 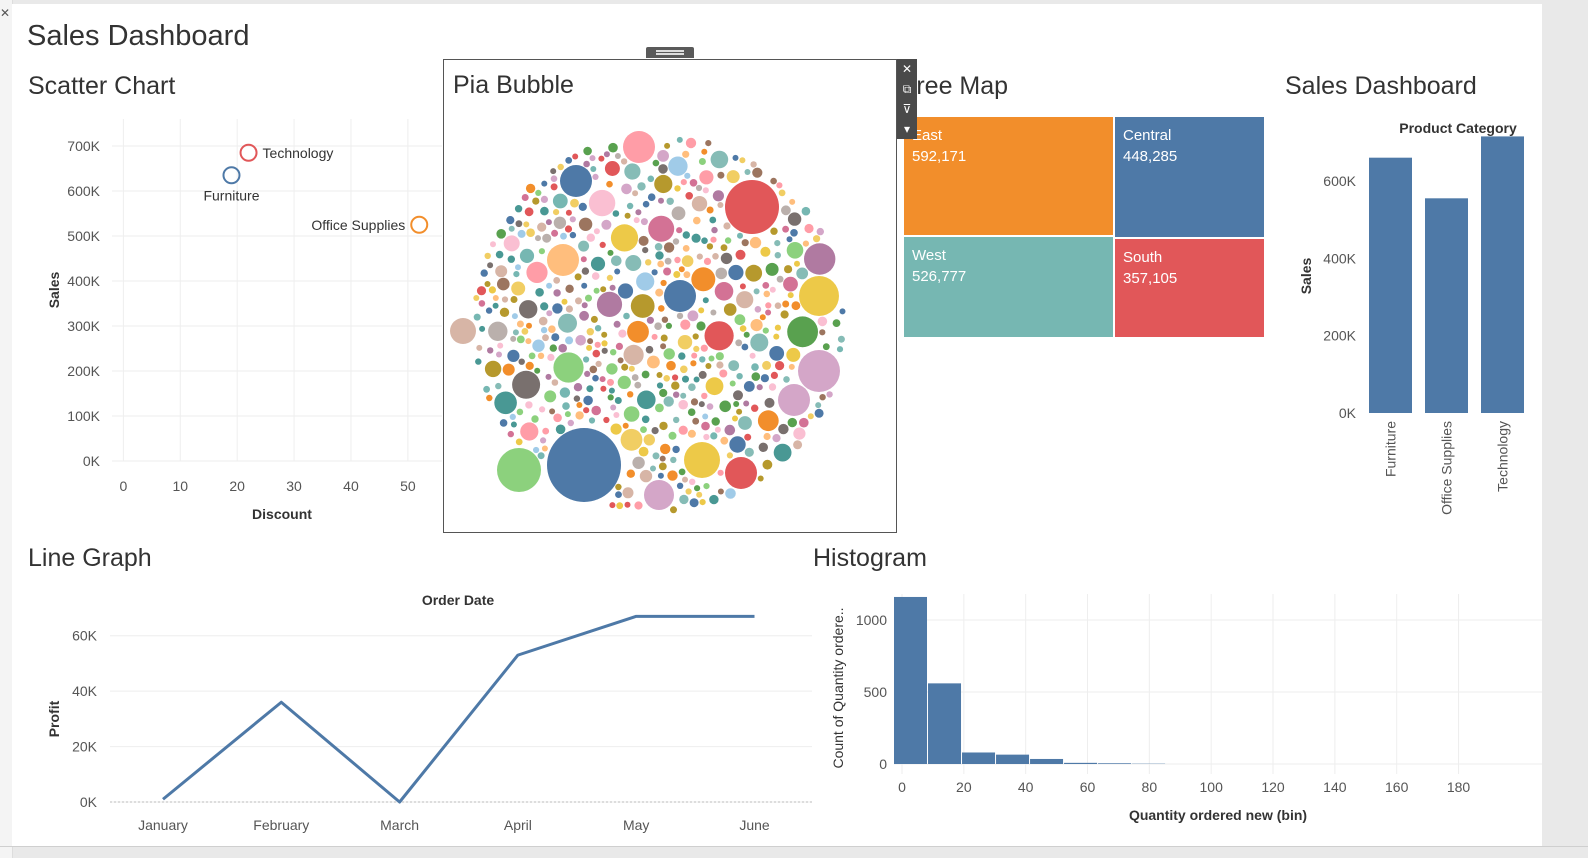 What do you see at coordinates (83, 281) in the screenshot?
I see `y-tick-label: 400K` at bounding box center [83, 281].